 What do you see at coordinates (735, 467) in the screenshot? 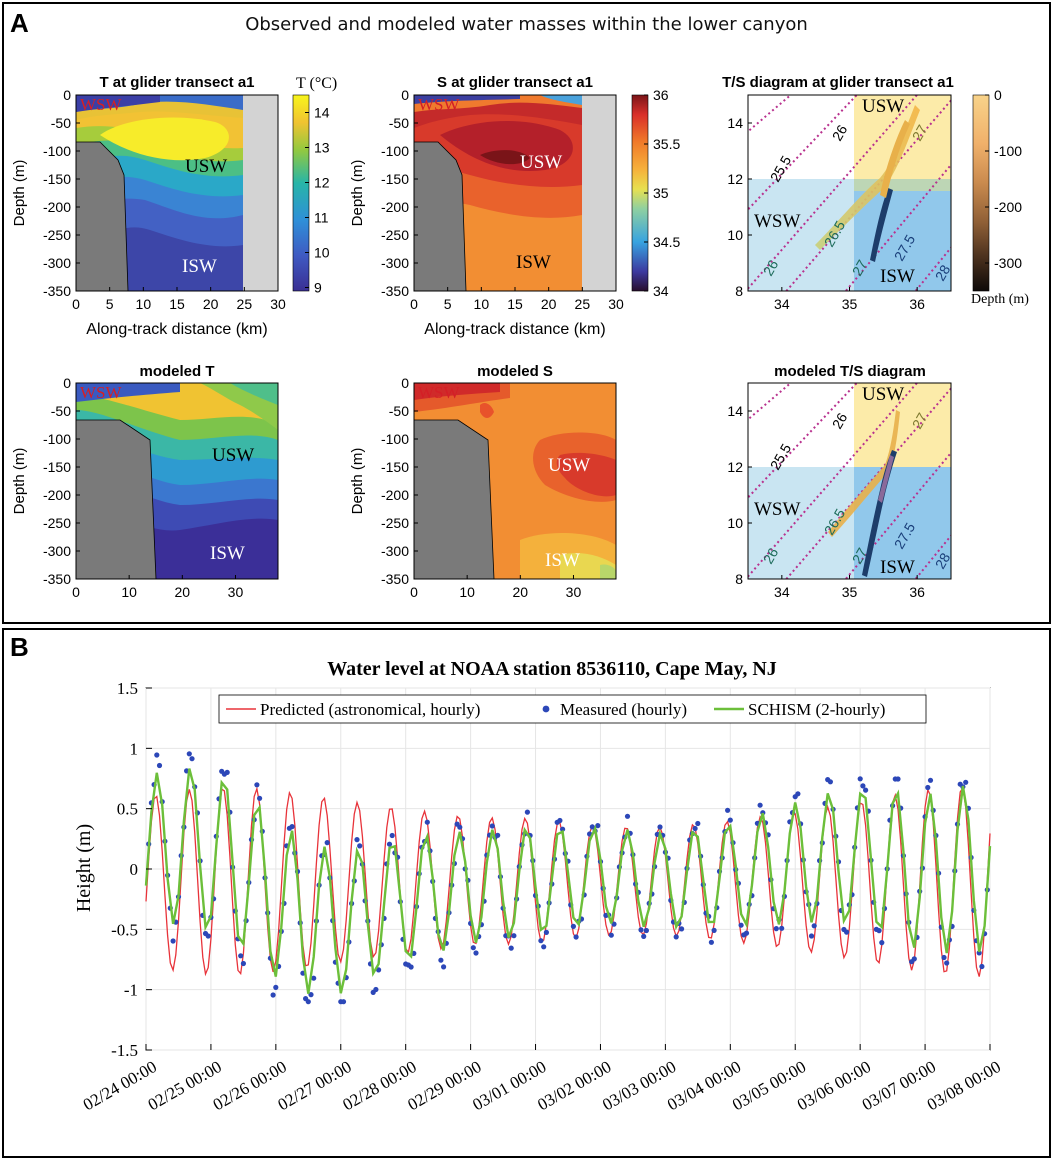
I see `ts-mod-ytick: 12` at bounding box center [735, 467].